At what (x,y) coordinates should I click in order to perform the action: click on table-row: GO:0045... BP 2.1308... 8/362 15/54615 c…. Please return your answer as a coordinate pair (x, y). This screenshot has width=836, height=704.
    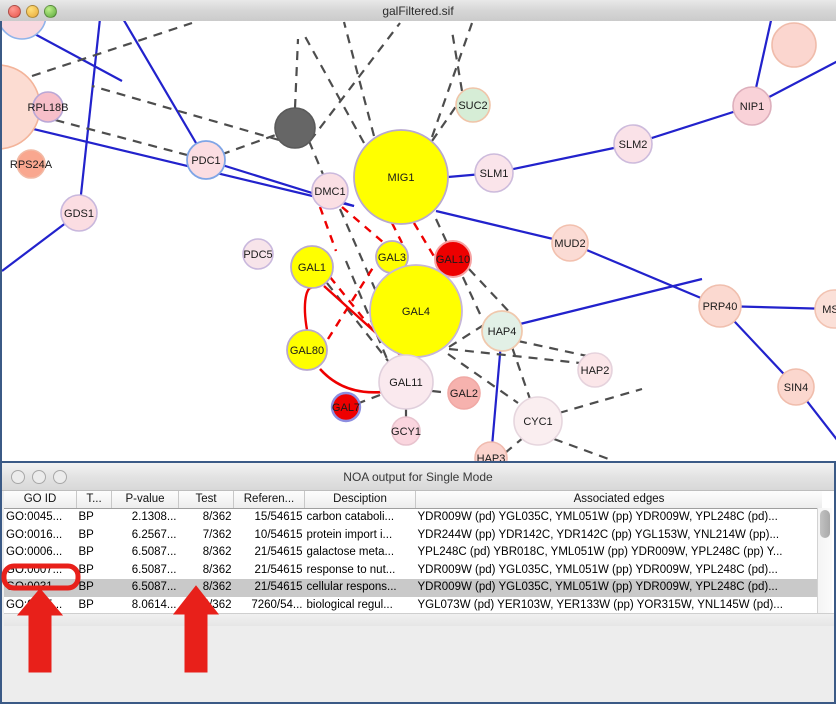
    Looking at the image, I should click on (413, 518).